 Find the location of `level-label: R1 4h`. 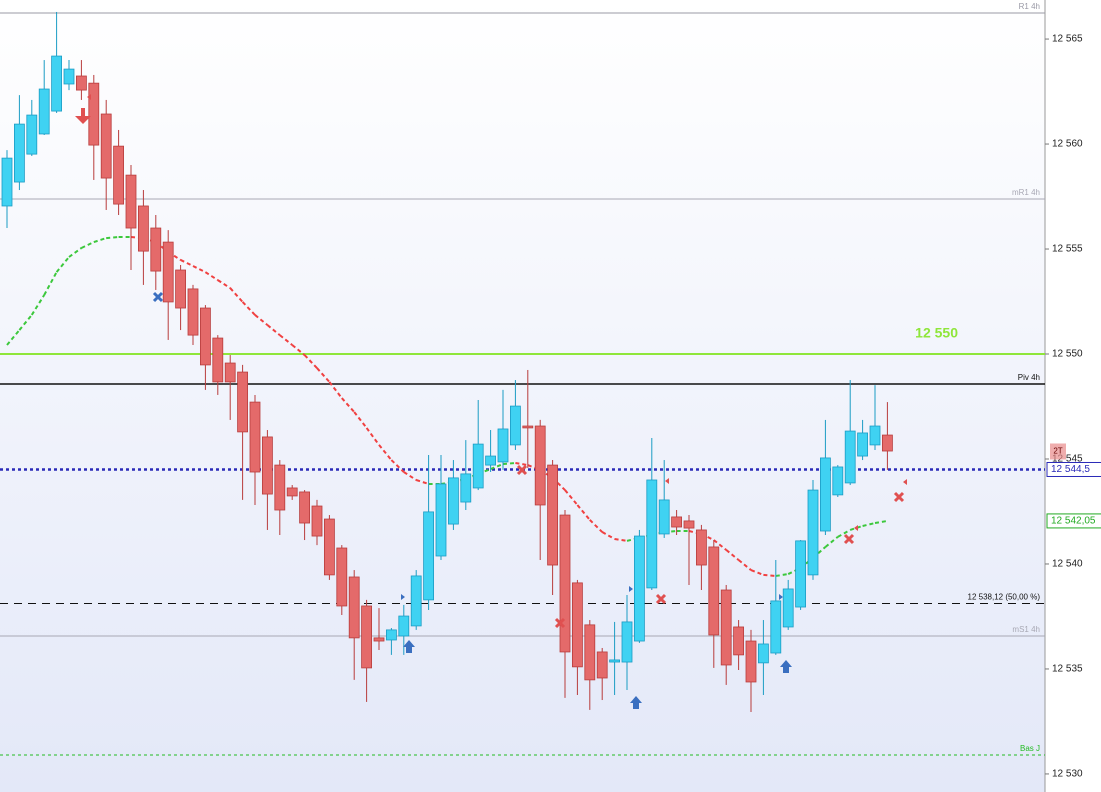

level-label: R1 4h is located at coordinates (1029, 6).